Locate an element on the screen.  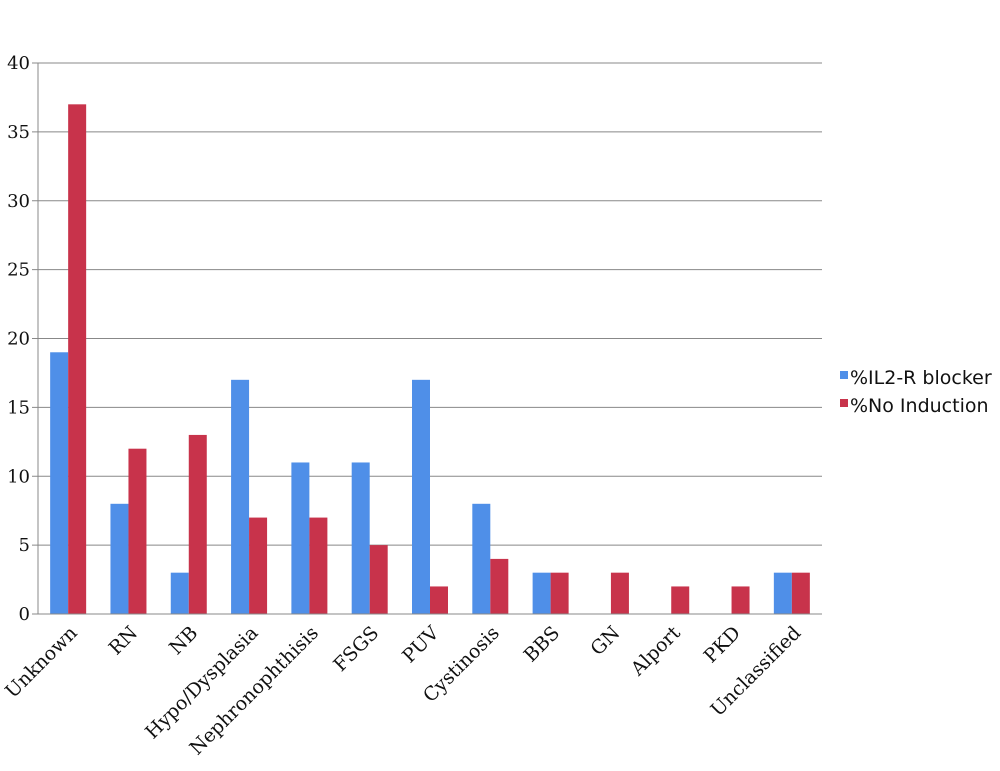
x-tick-label: Unknown is located at coordinates (41, 662).